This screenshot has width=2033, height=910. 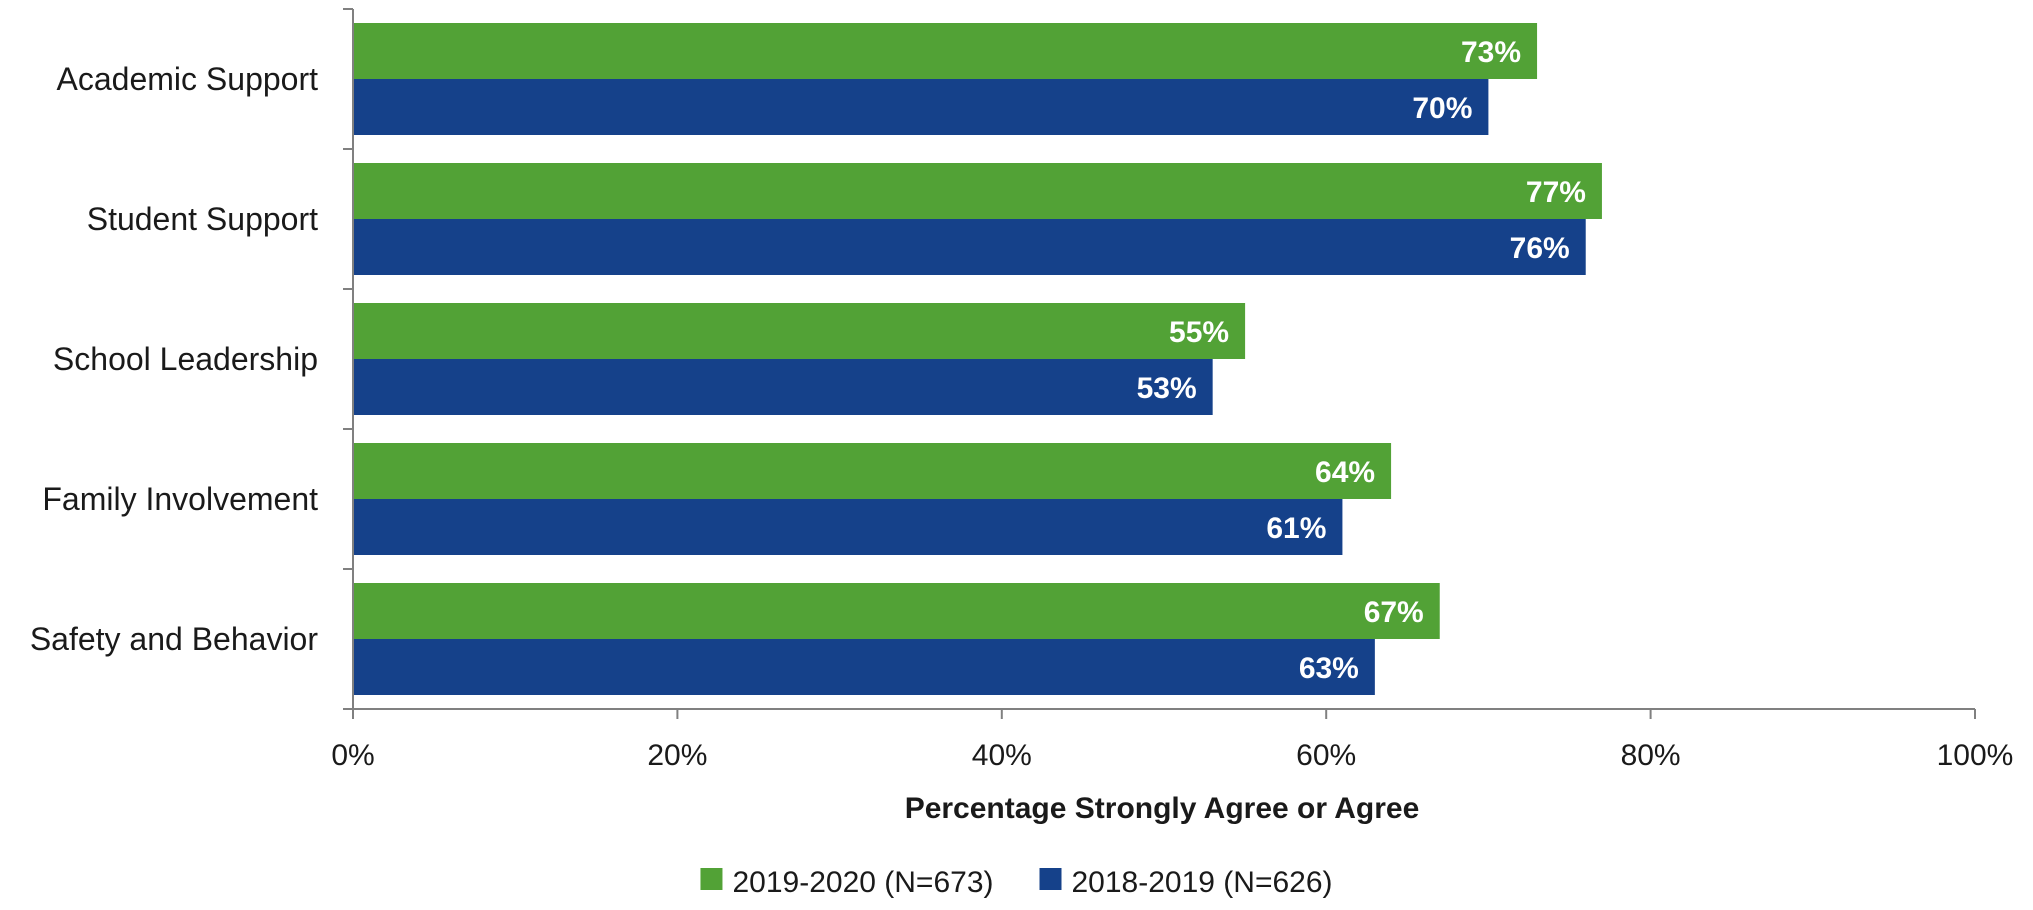 I want to click on bar-series1-safety-and-behavior, so click(x=896, y=611).